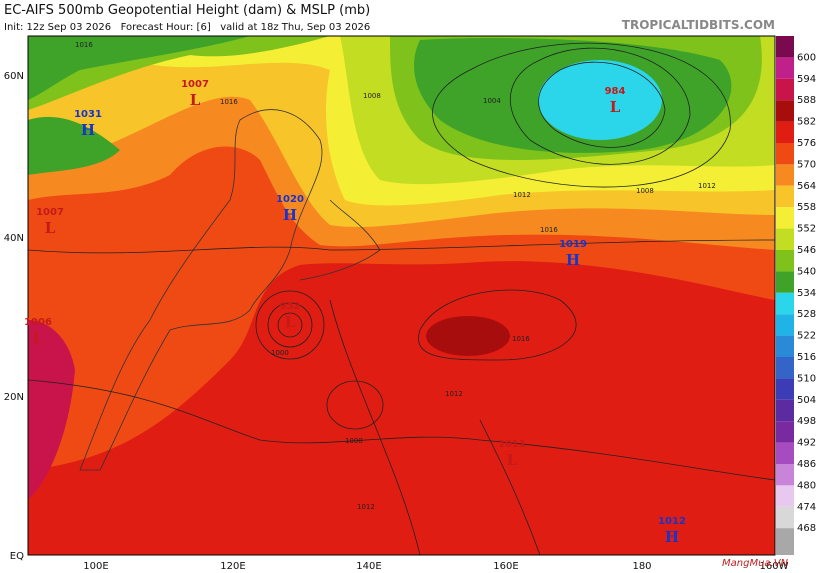 Image resolution: width=819 pixels, height=573 pixels. I want to click on colorbar-label: 552, so click(806, 229).